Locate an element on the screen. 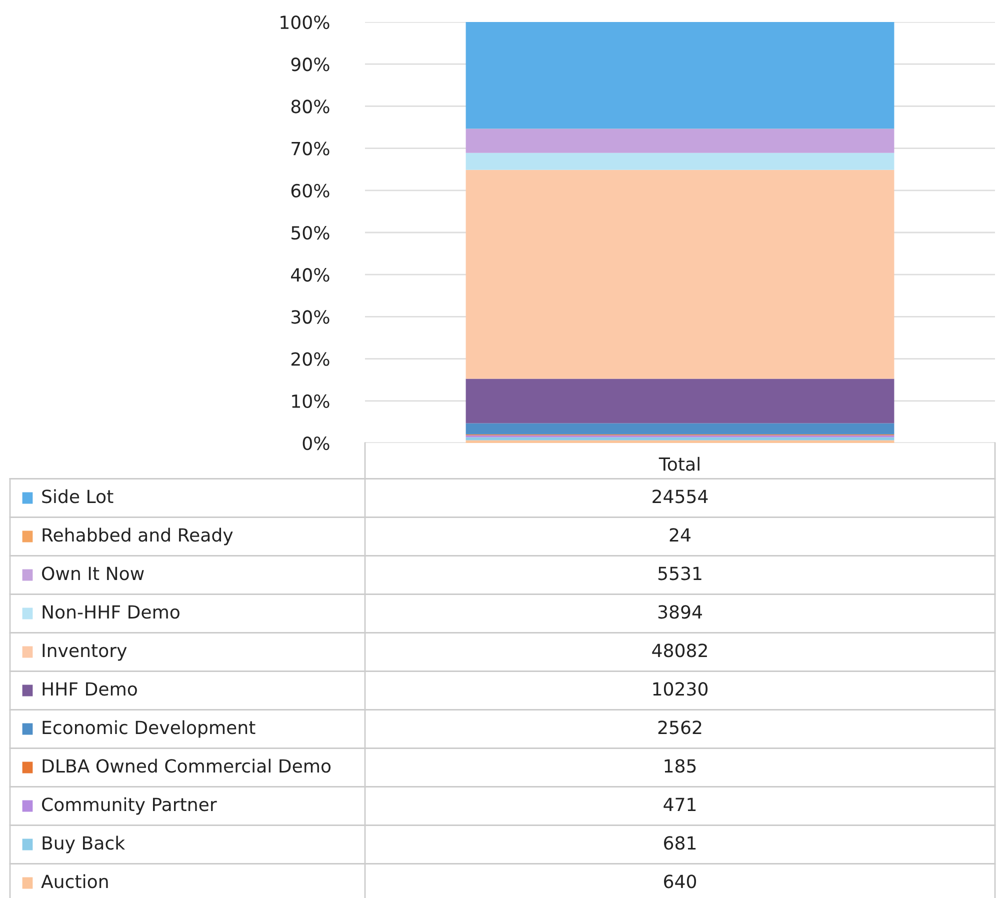  x-tick-label: Total is located at coordinates (679, 463).